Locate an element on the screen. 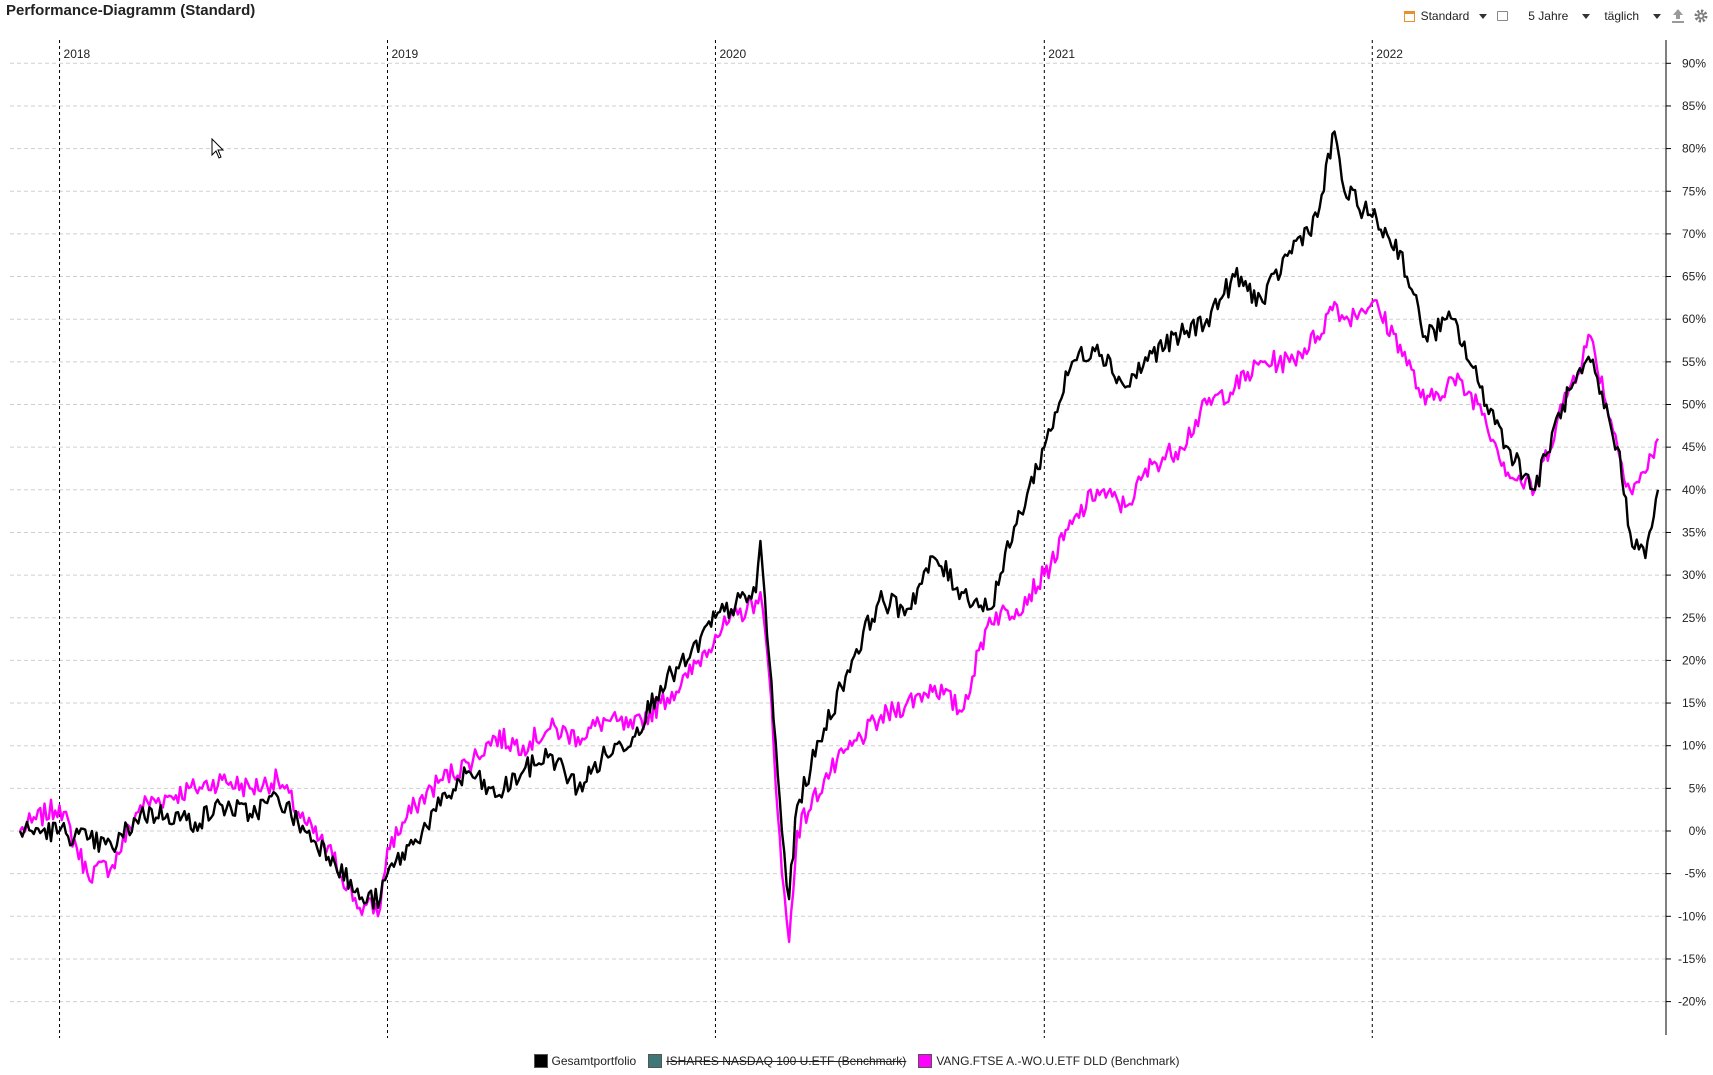 This screenshot has width=1713, height=1075. y-tick-label: 80% is located at coordinates (1694, 149).